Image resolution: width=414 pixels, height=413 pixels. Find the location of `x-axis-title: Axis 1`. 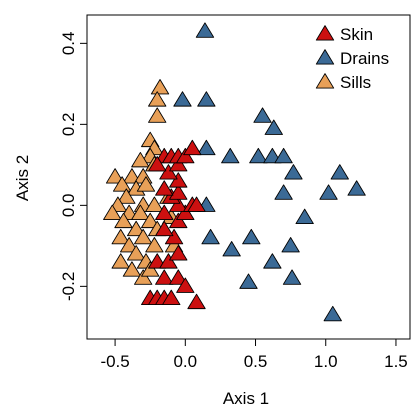

x-axis-title: Axis 1 is located at coordinates (246, 398).